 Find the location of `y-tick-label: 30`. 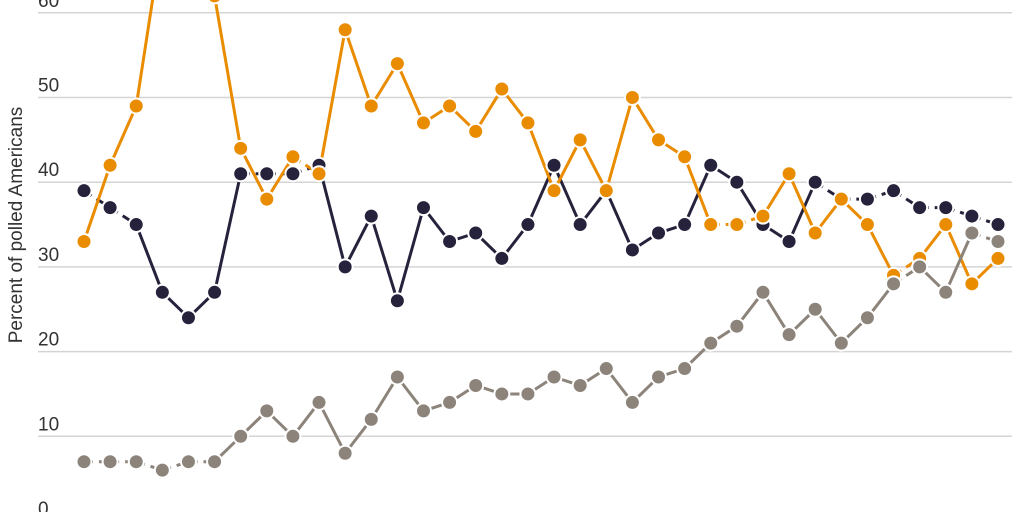

y-tick-label: 30 is located at coordinates (48, 255).